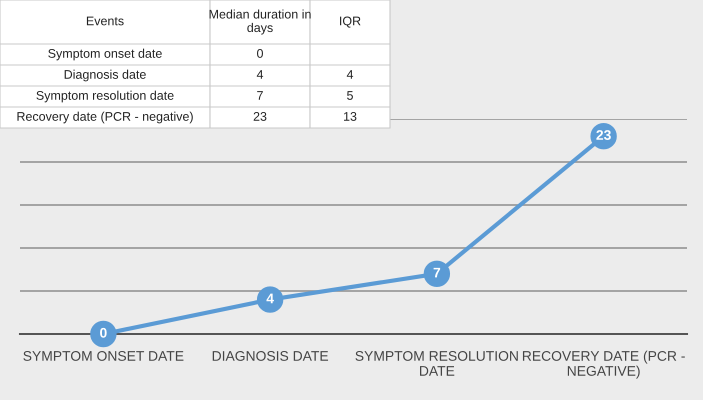 The height and width of the screenshot is (400, 703). Describe the element at coordinates (105, 21) in the screenshot. I see `text: Events` at that location.